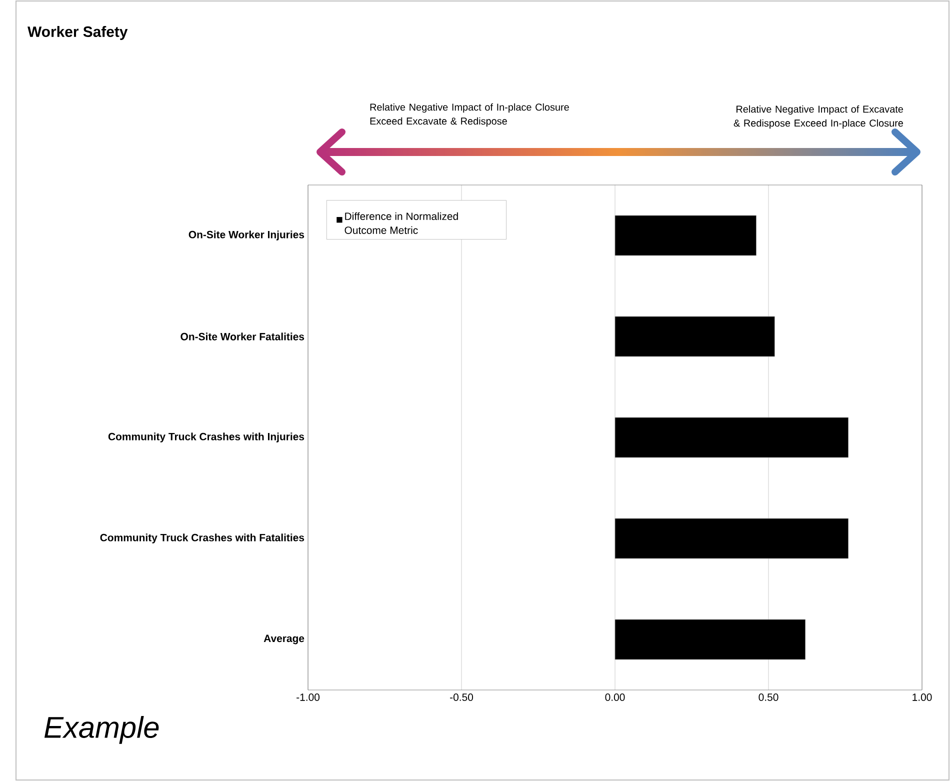 The image size is (951, 781). I want to click on y-tick-label: On-Site Worker Injuries, so click(246, 235).